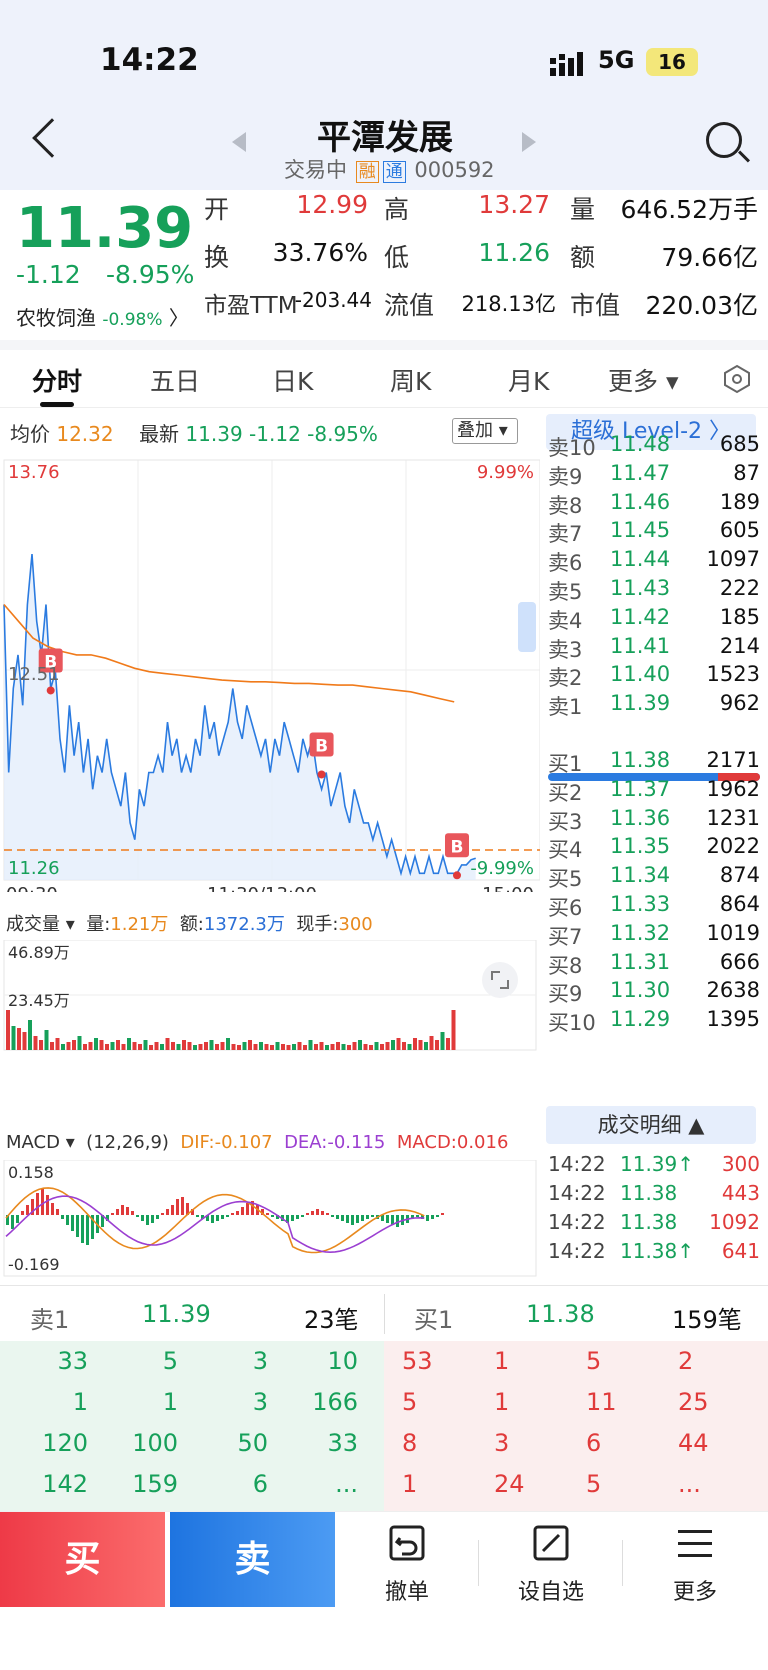  Describe the element at coordinates (384, 1313) in the screenshot. I see `queue-header: 卖1 11.39 23笔 买1 11.38 159笔` at that location.